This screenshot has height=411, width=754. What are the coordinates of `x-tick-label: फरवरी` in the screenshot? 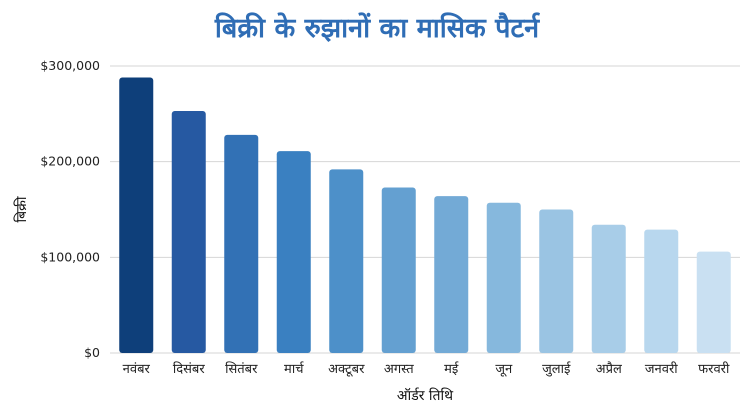 It's located at (714, 369).